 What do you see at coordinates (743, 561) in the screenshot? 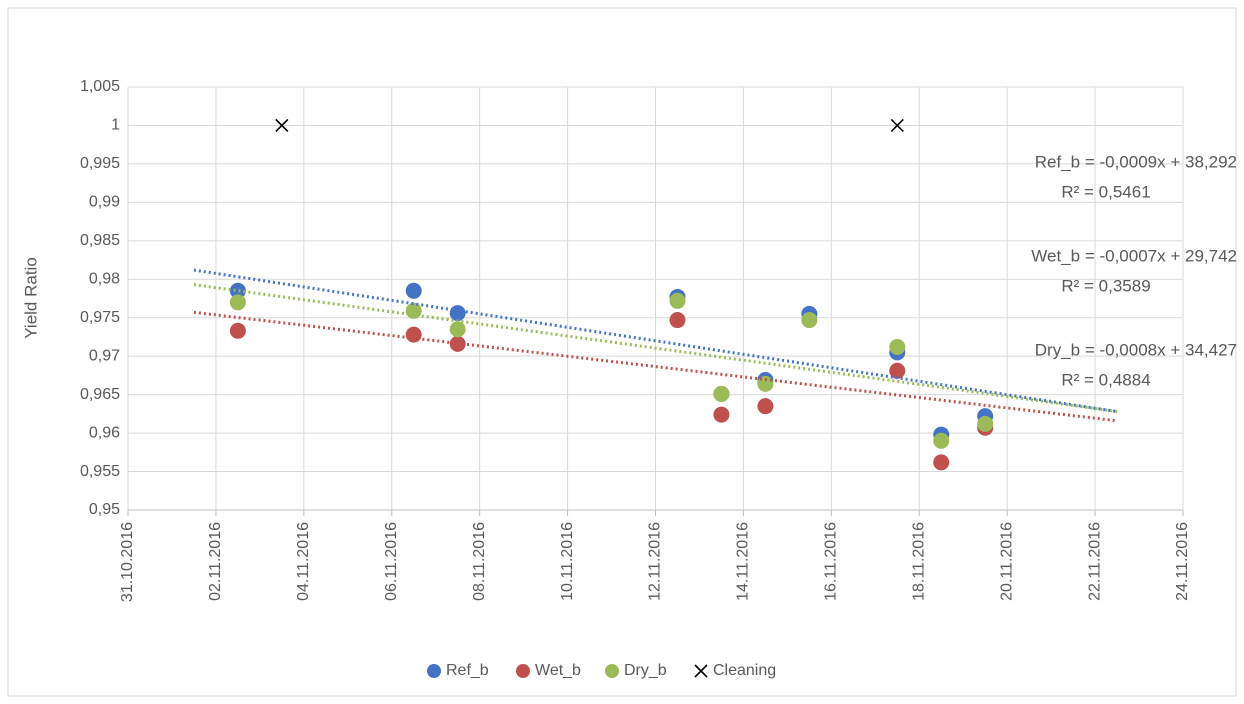
I see `x-tick-label: 14.11.2016` at bounding box center [743, 561].